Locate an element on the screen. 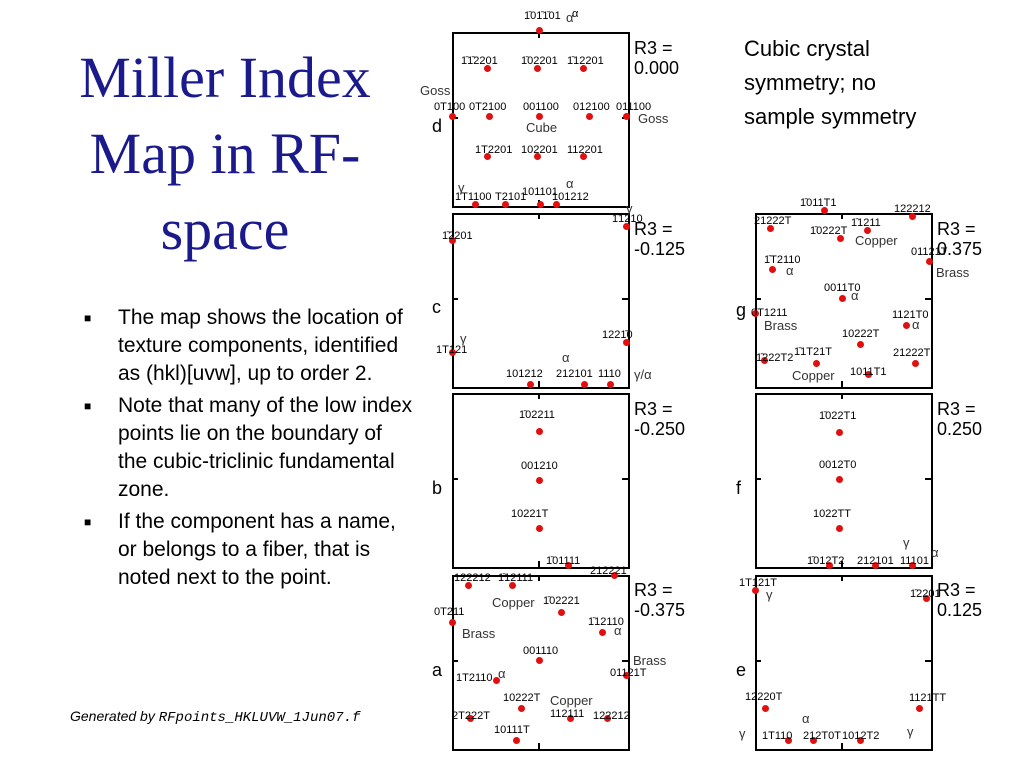 Image resolution: width=1024 pixels, height=768 pixels. miller-index-label: 012100 is located at coordinates (591, 107).